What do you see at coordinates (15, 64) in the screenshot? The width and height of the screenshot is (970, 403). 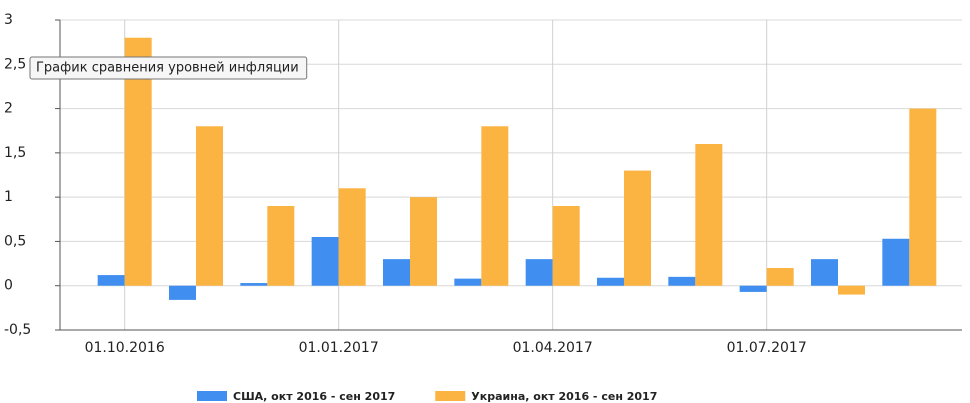 I see `y-tick-label: 2,5` at bounding box center [15, 64].